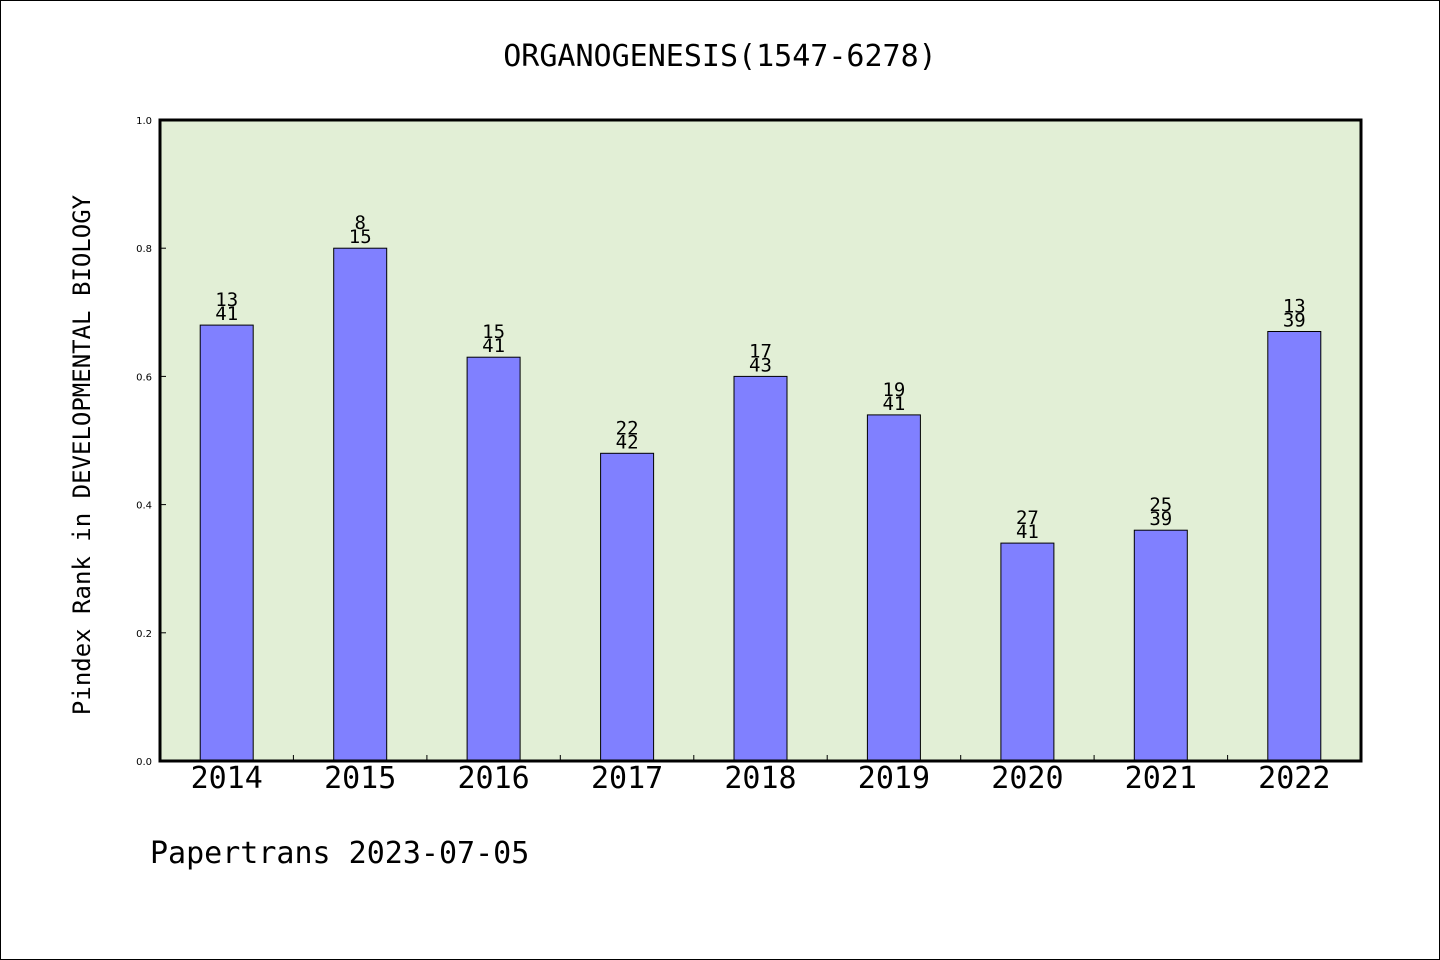 The width and height of the screenshot is (1440, 960). I want to click on x-tick-label-2022: 2022, so click(1294, 778).